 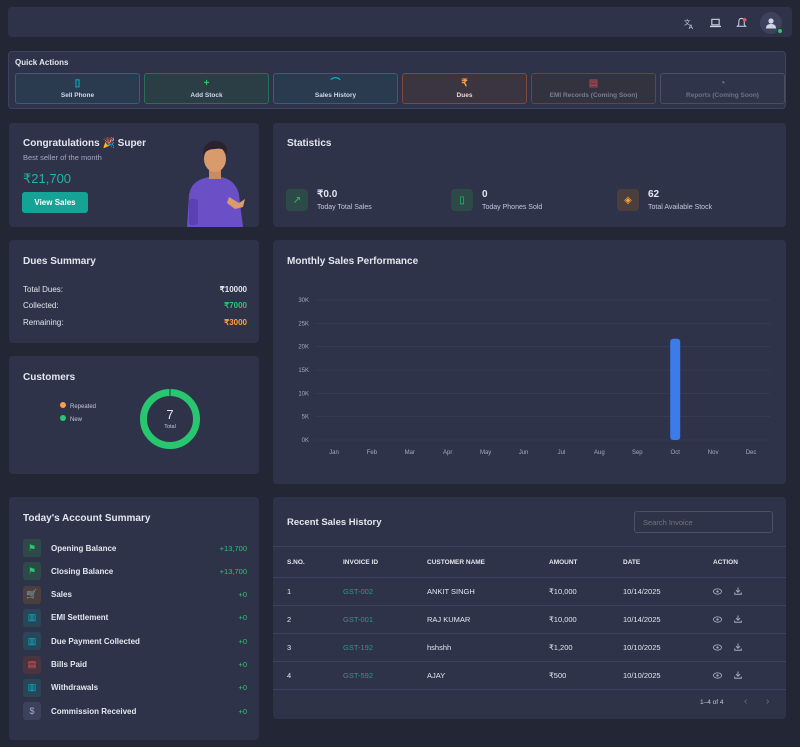 I want to click on customers-title: Customers, so click(x=49, y=377).